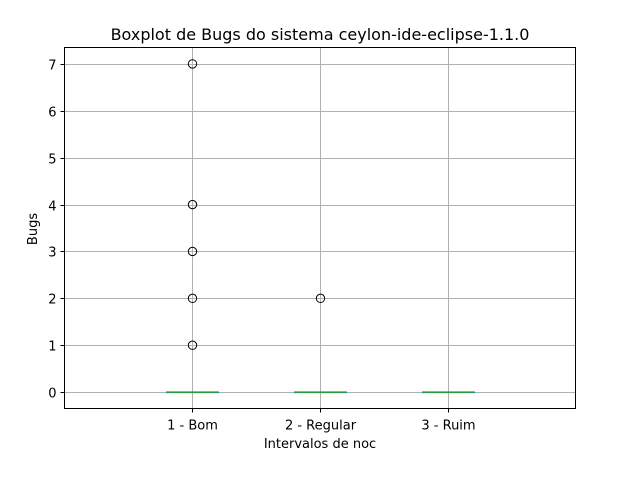 The height and width of the screenshot is (480, 640). Describe the element at coordinates (52, 300) in the screenshot. I see `y-tick-label: 2` at that location.